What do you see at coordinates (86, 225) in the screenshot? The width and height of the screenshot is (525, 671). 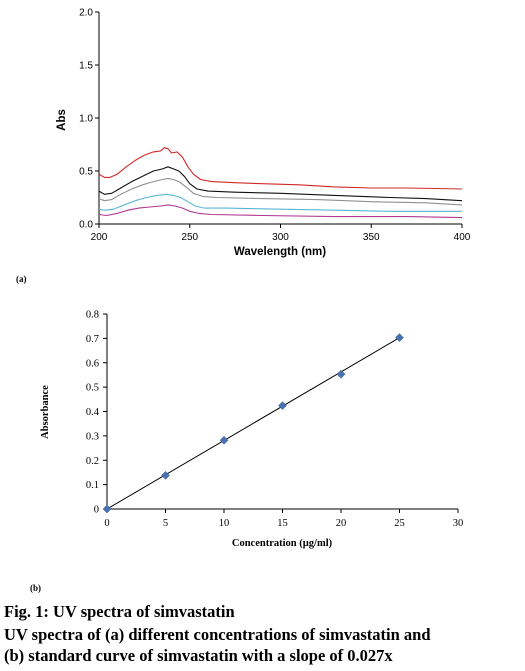 I see `y-tick-label: 0.0` at bounding box center [86, 225].